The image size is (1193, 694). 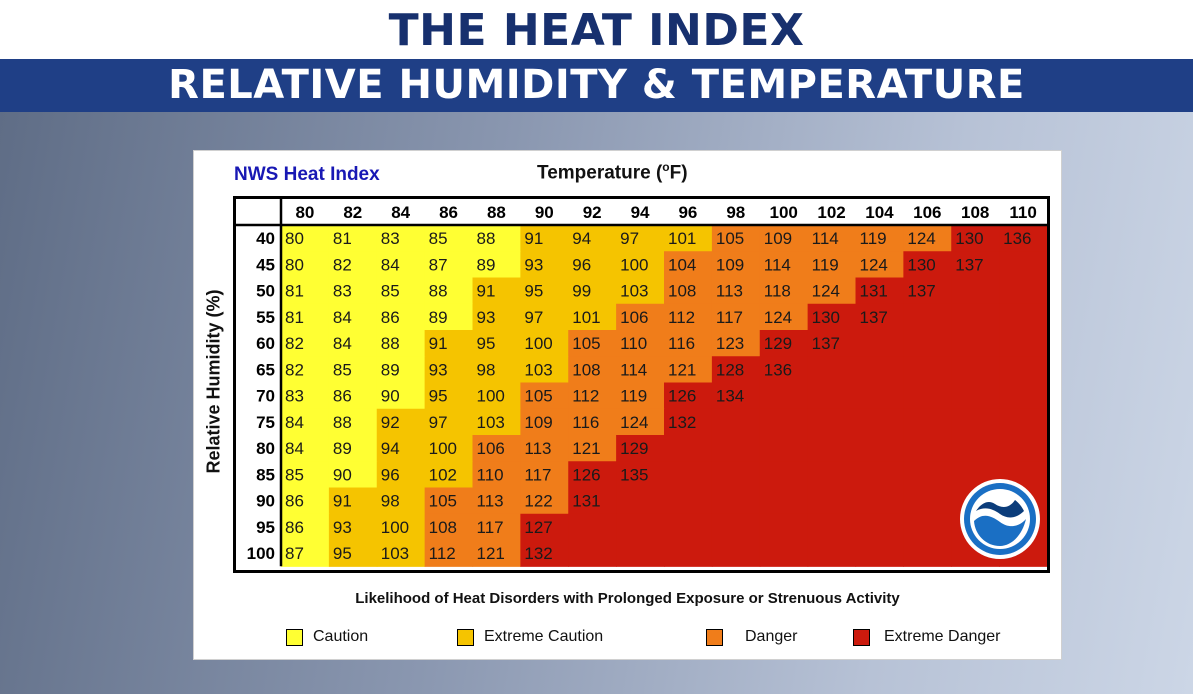 I want to click on heatmap-value-label: 88, so click(x=438, y=291).